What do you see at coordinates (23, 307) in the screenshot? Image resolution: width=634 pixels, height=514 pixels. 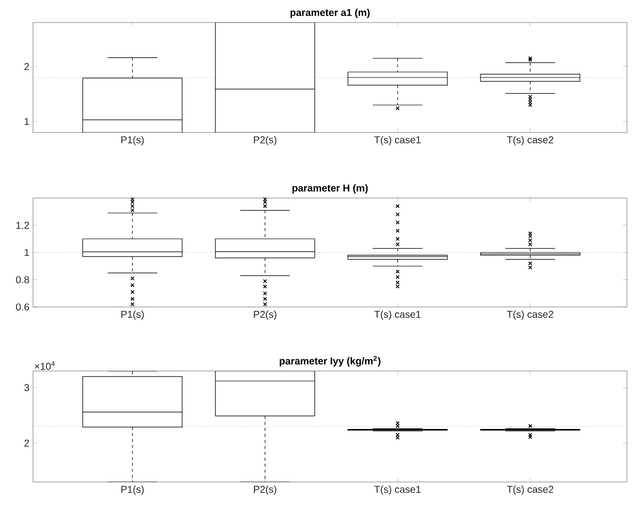 I see `y-tick-label: 0.6` at bounding box center [23, 307].